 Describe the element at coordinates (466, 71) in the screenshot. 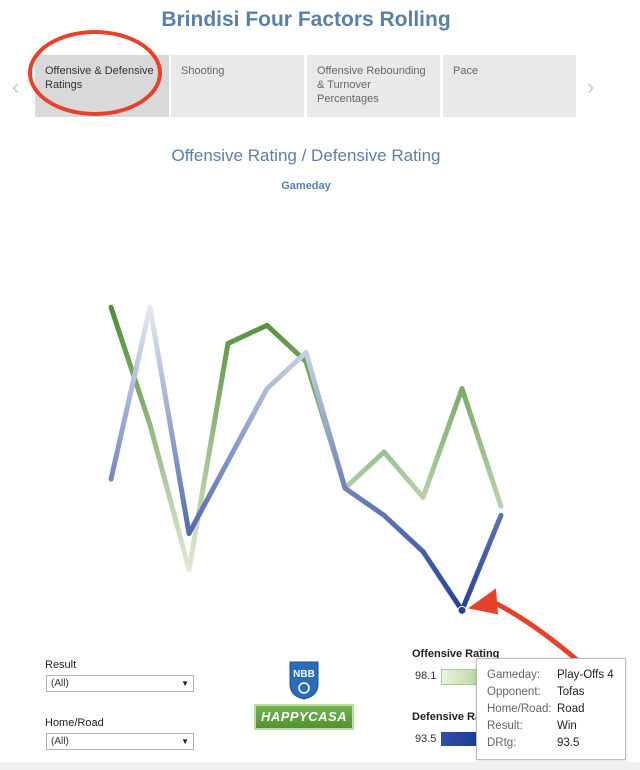

I see `tab-label: Pace` at that location.